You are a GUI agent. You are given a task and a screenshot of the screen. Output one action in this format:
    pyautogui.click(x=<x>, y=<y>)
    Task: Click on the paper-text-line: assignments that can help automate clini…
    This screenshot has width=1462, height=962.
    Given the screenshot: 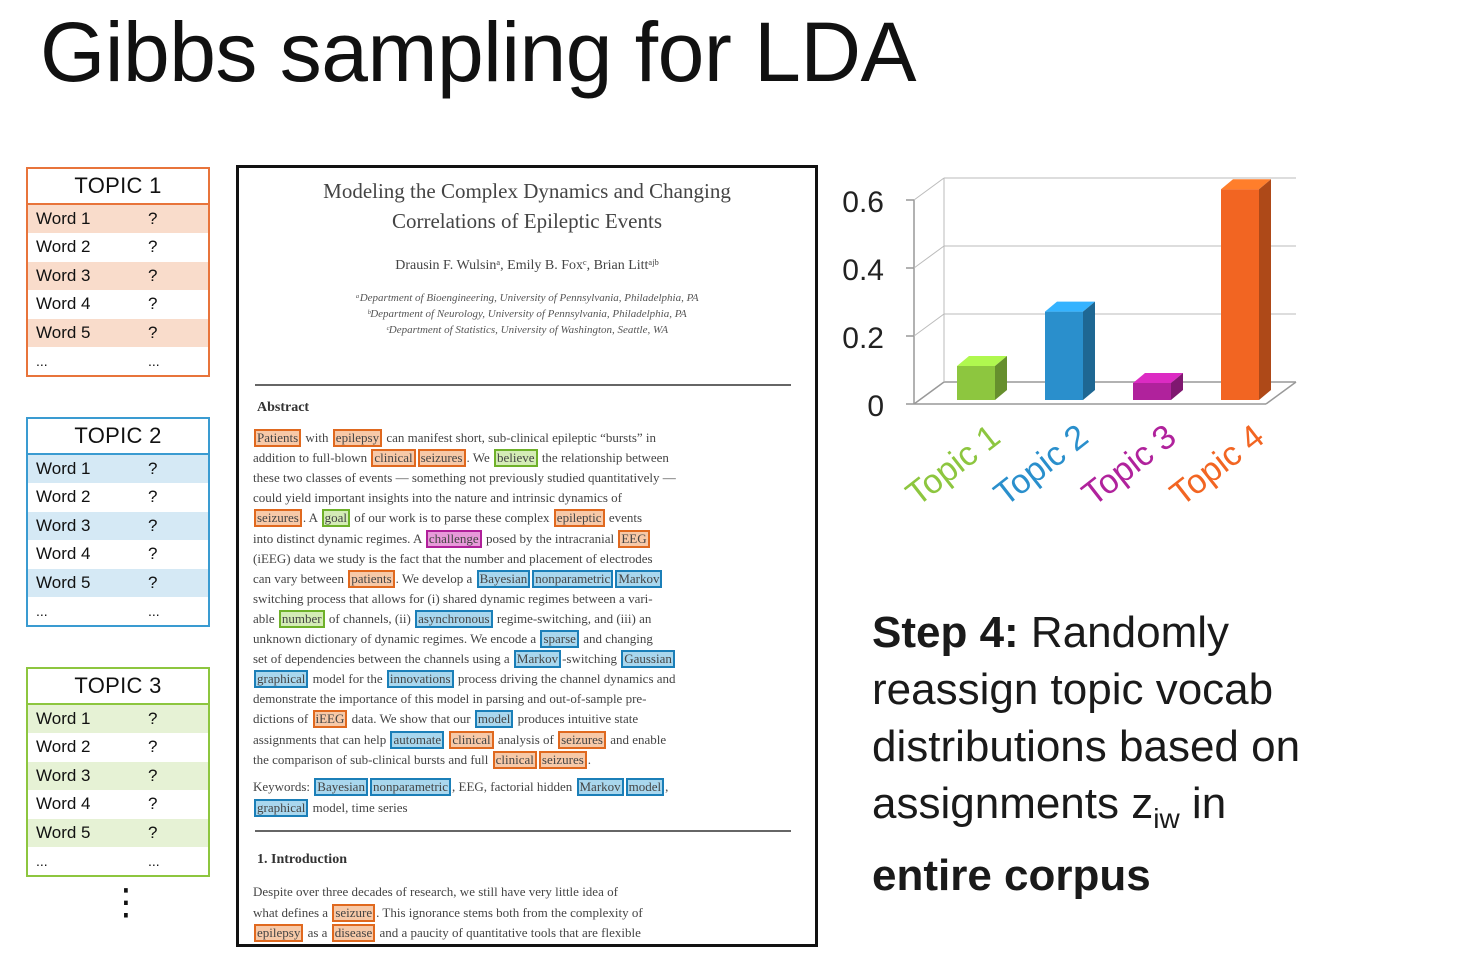 What is the action you would take?
    pyautogui.click(x=524, y=740)
    